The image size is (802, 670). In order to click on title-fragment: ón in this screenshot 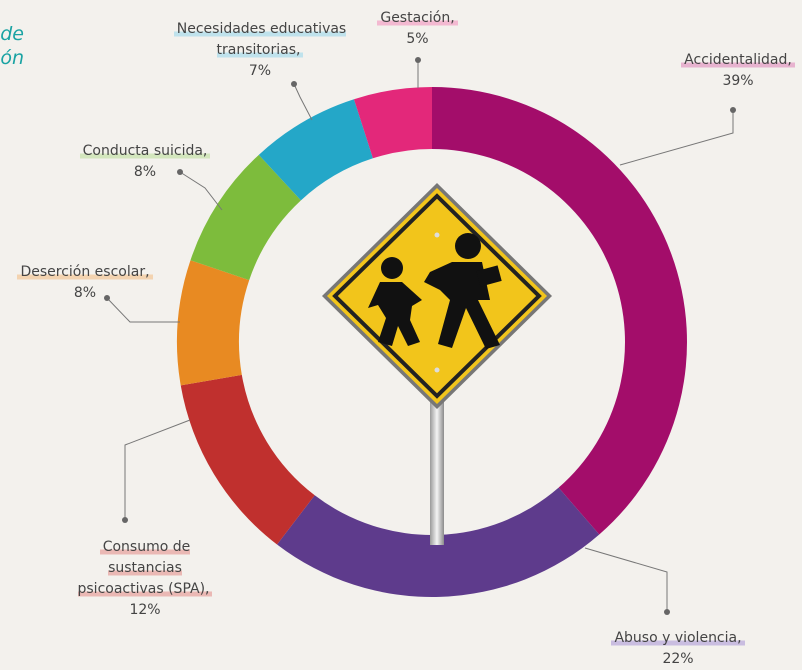, I will do `click(12, 58)`.